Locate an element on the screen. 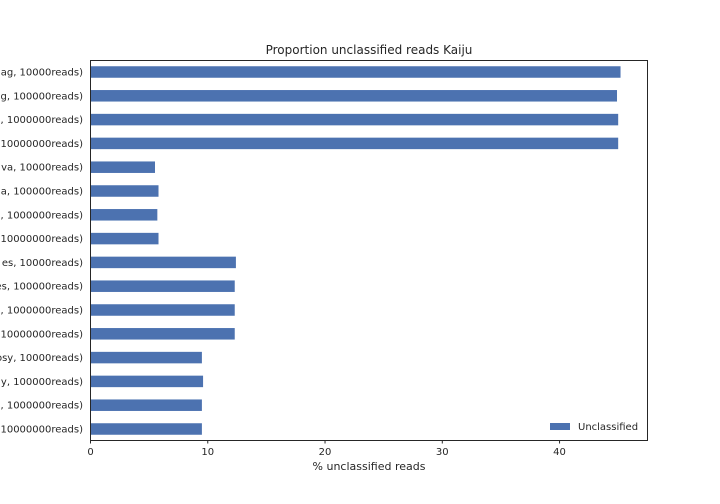  y-tick-label-8: 10000000reads) is located at coordinates (41, 239).